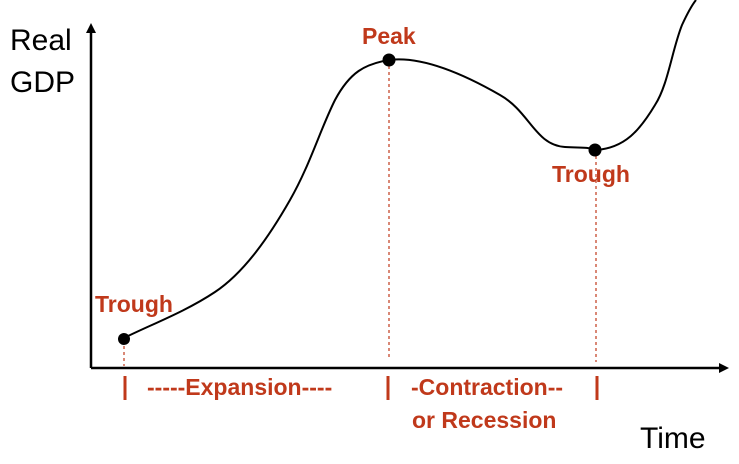  I want to click on trough-end-point, so click(595, 150).